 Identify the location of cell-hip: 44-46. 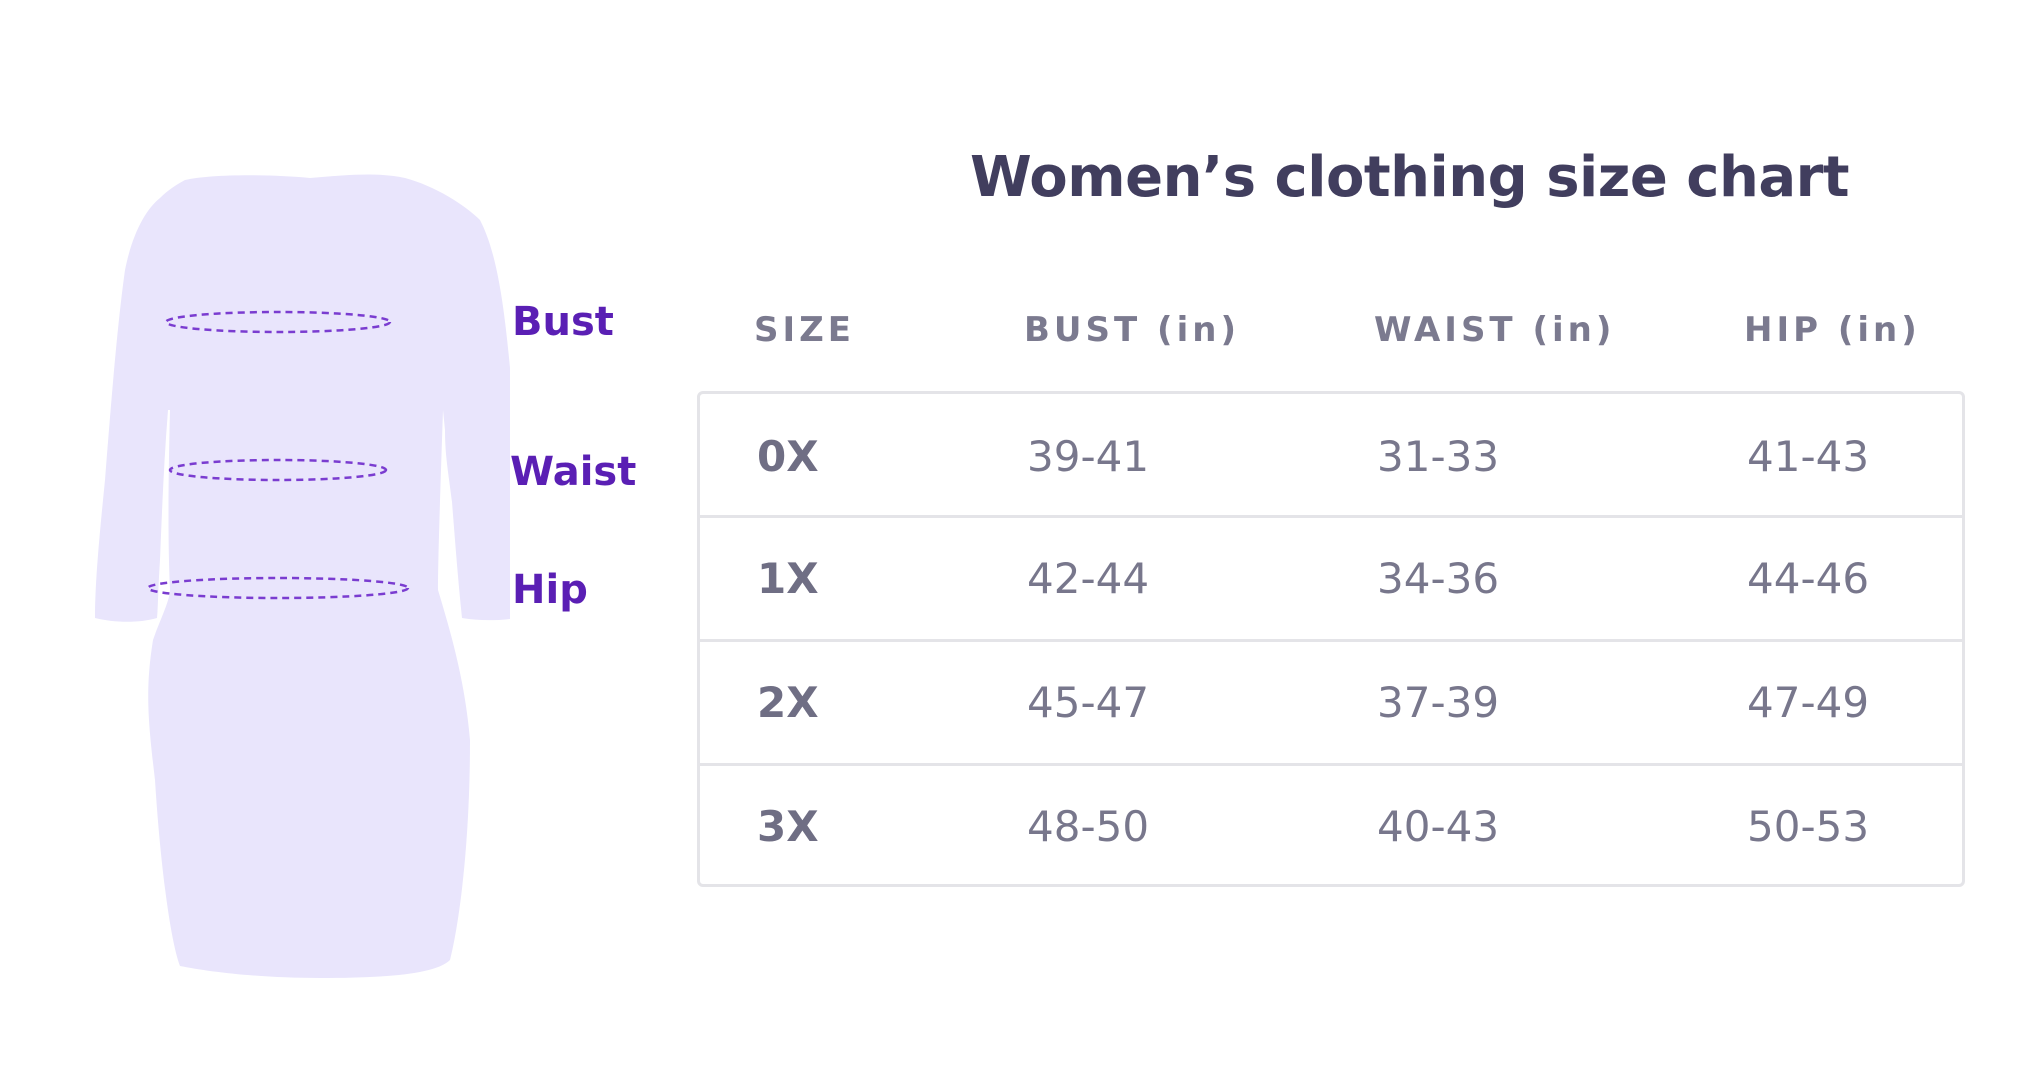
(1808, 578).